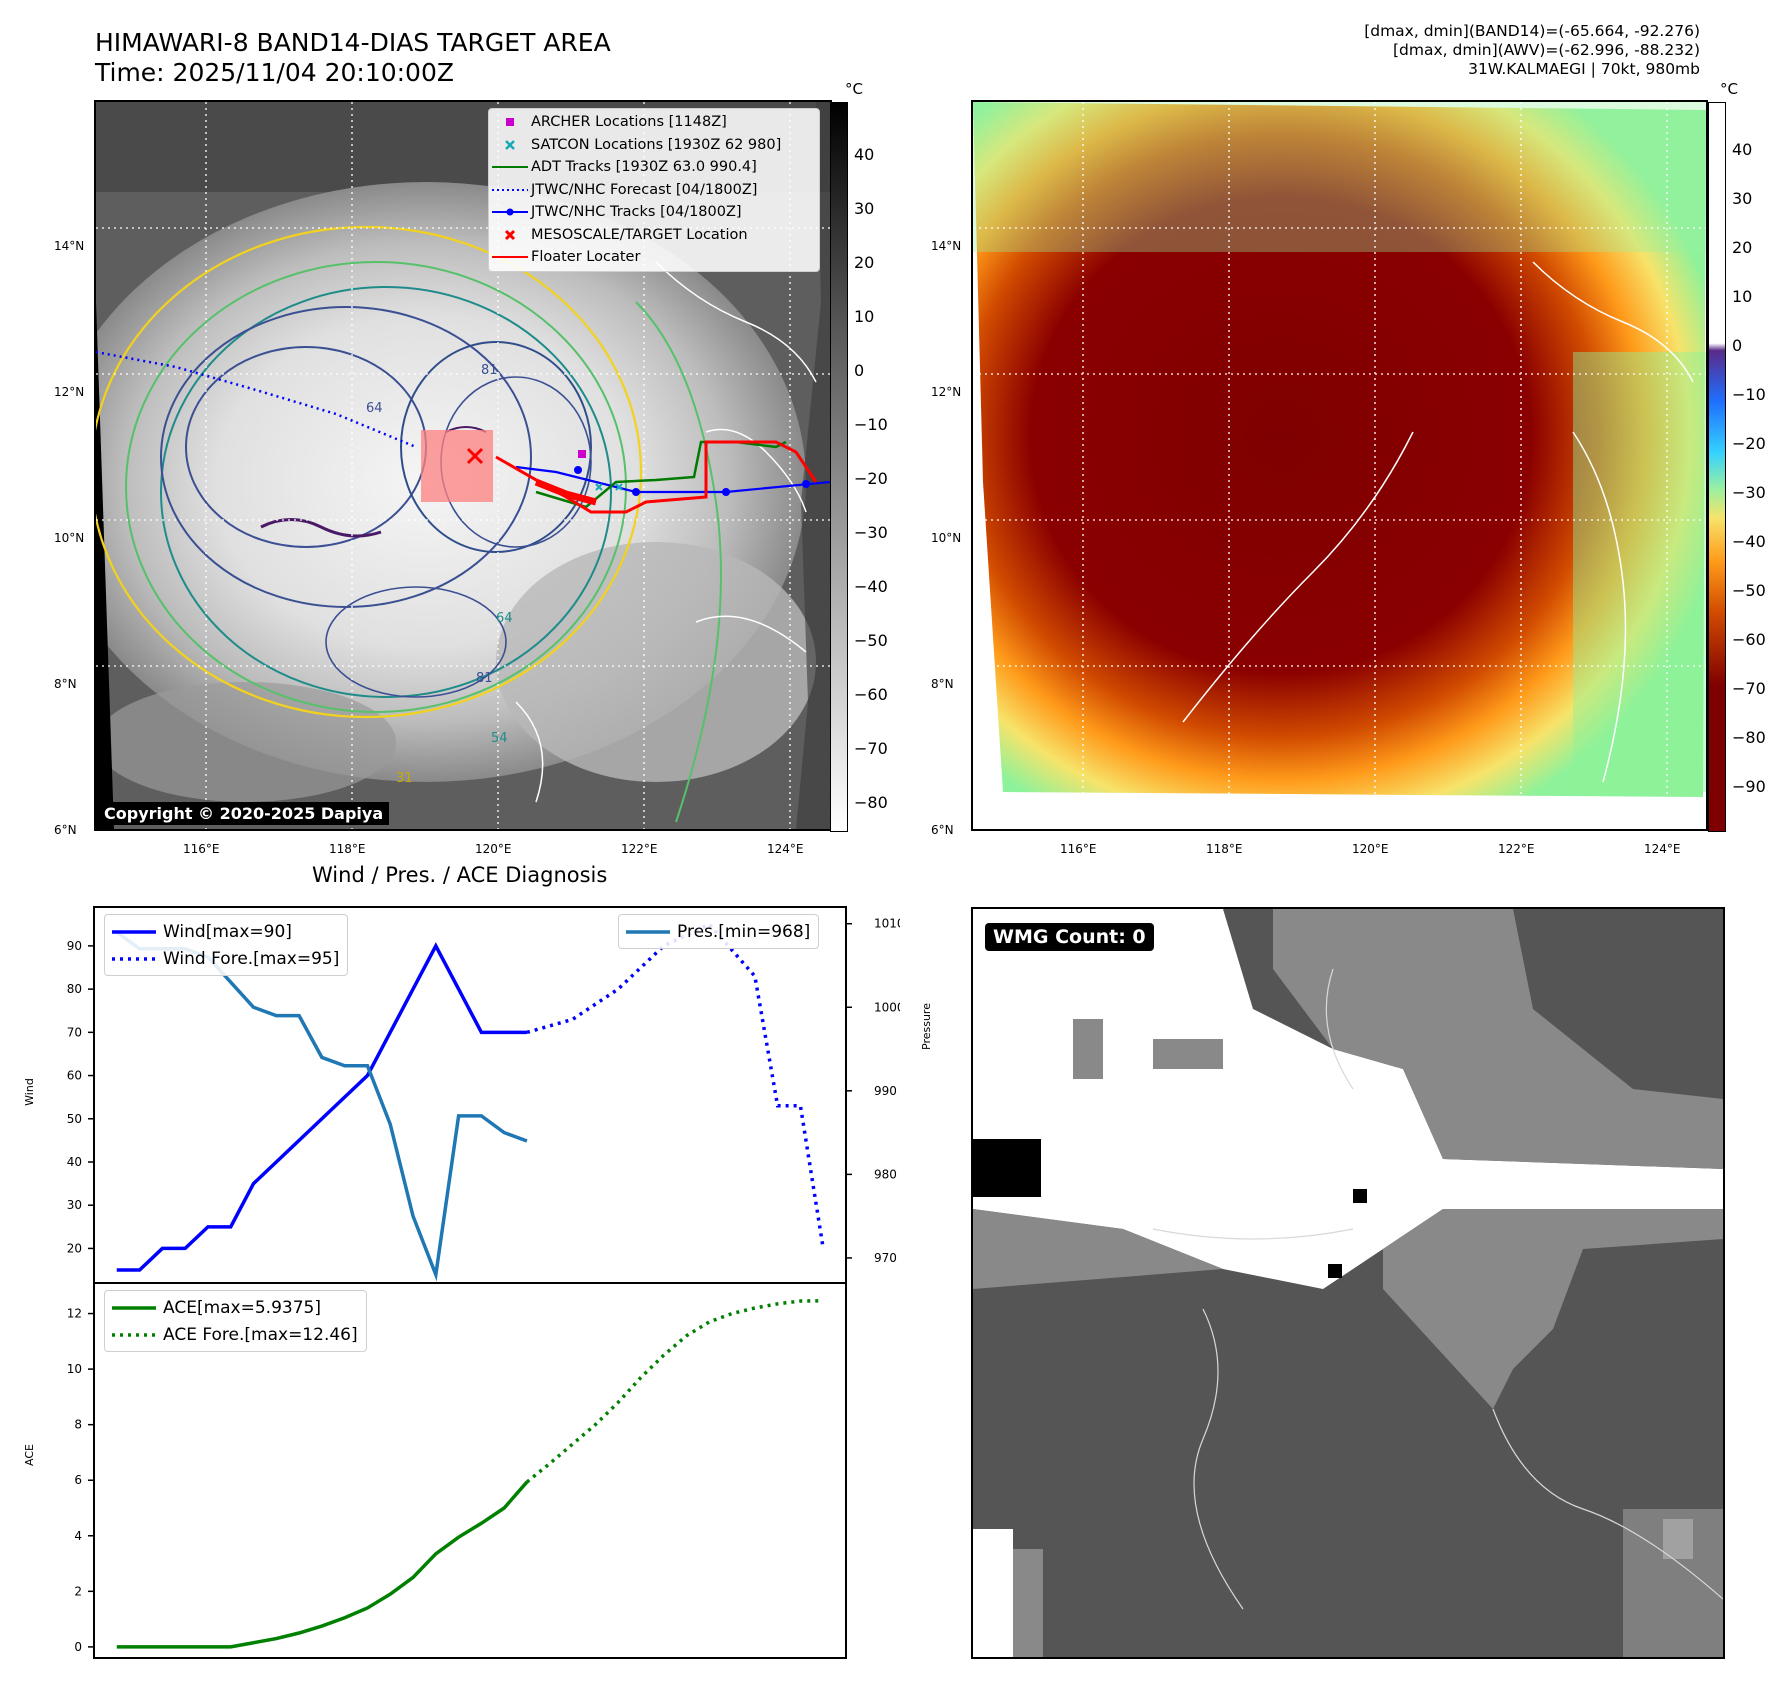 This screenshot has width=1788, height=1690. What do you see at coordinates (654, 257) in the screenshot?
I see `legend-item-floater: Floater Locater` at bounding box center [654, 257].